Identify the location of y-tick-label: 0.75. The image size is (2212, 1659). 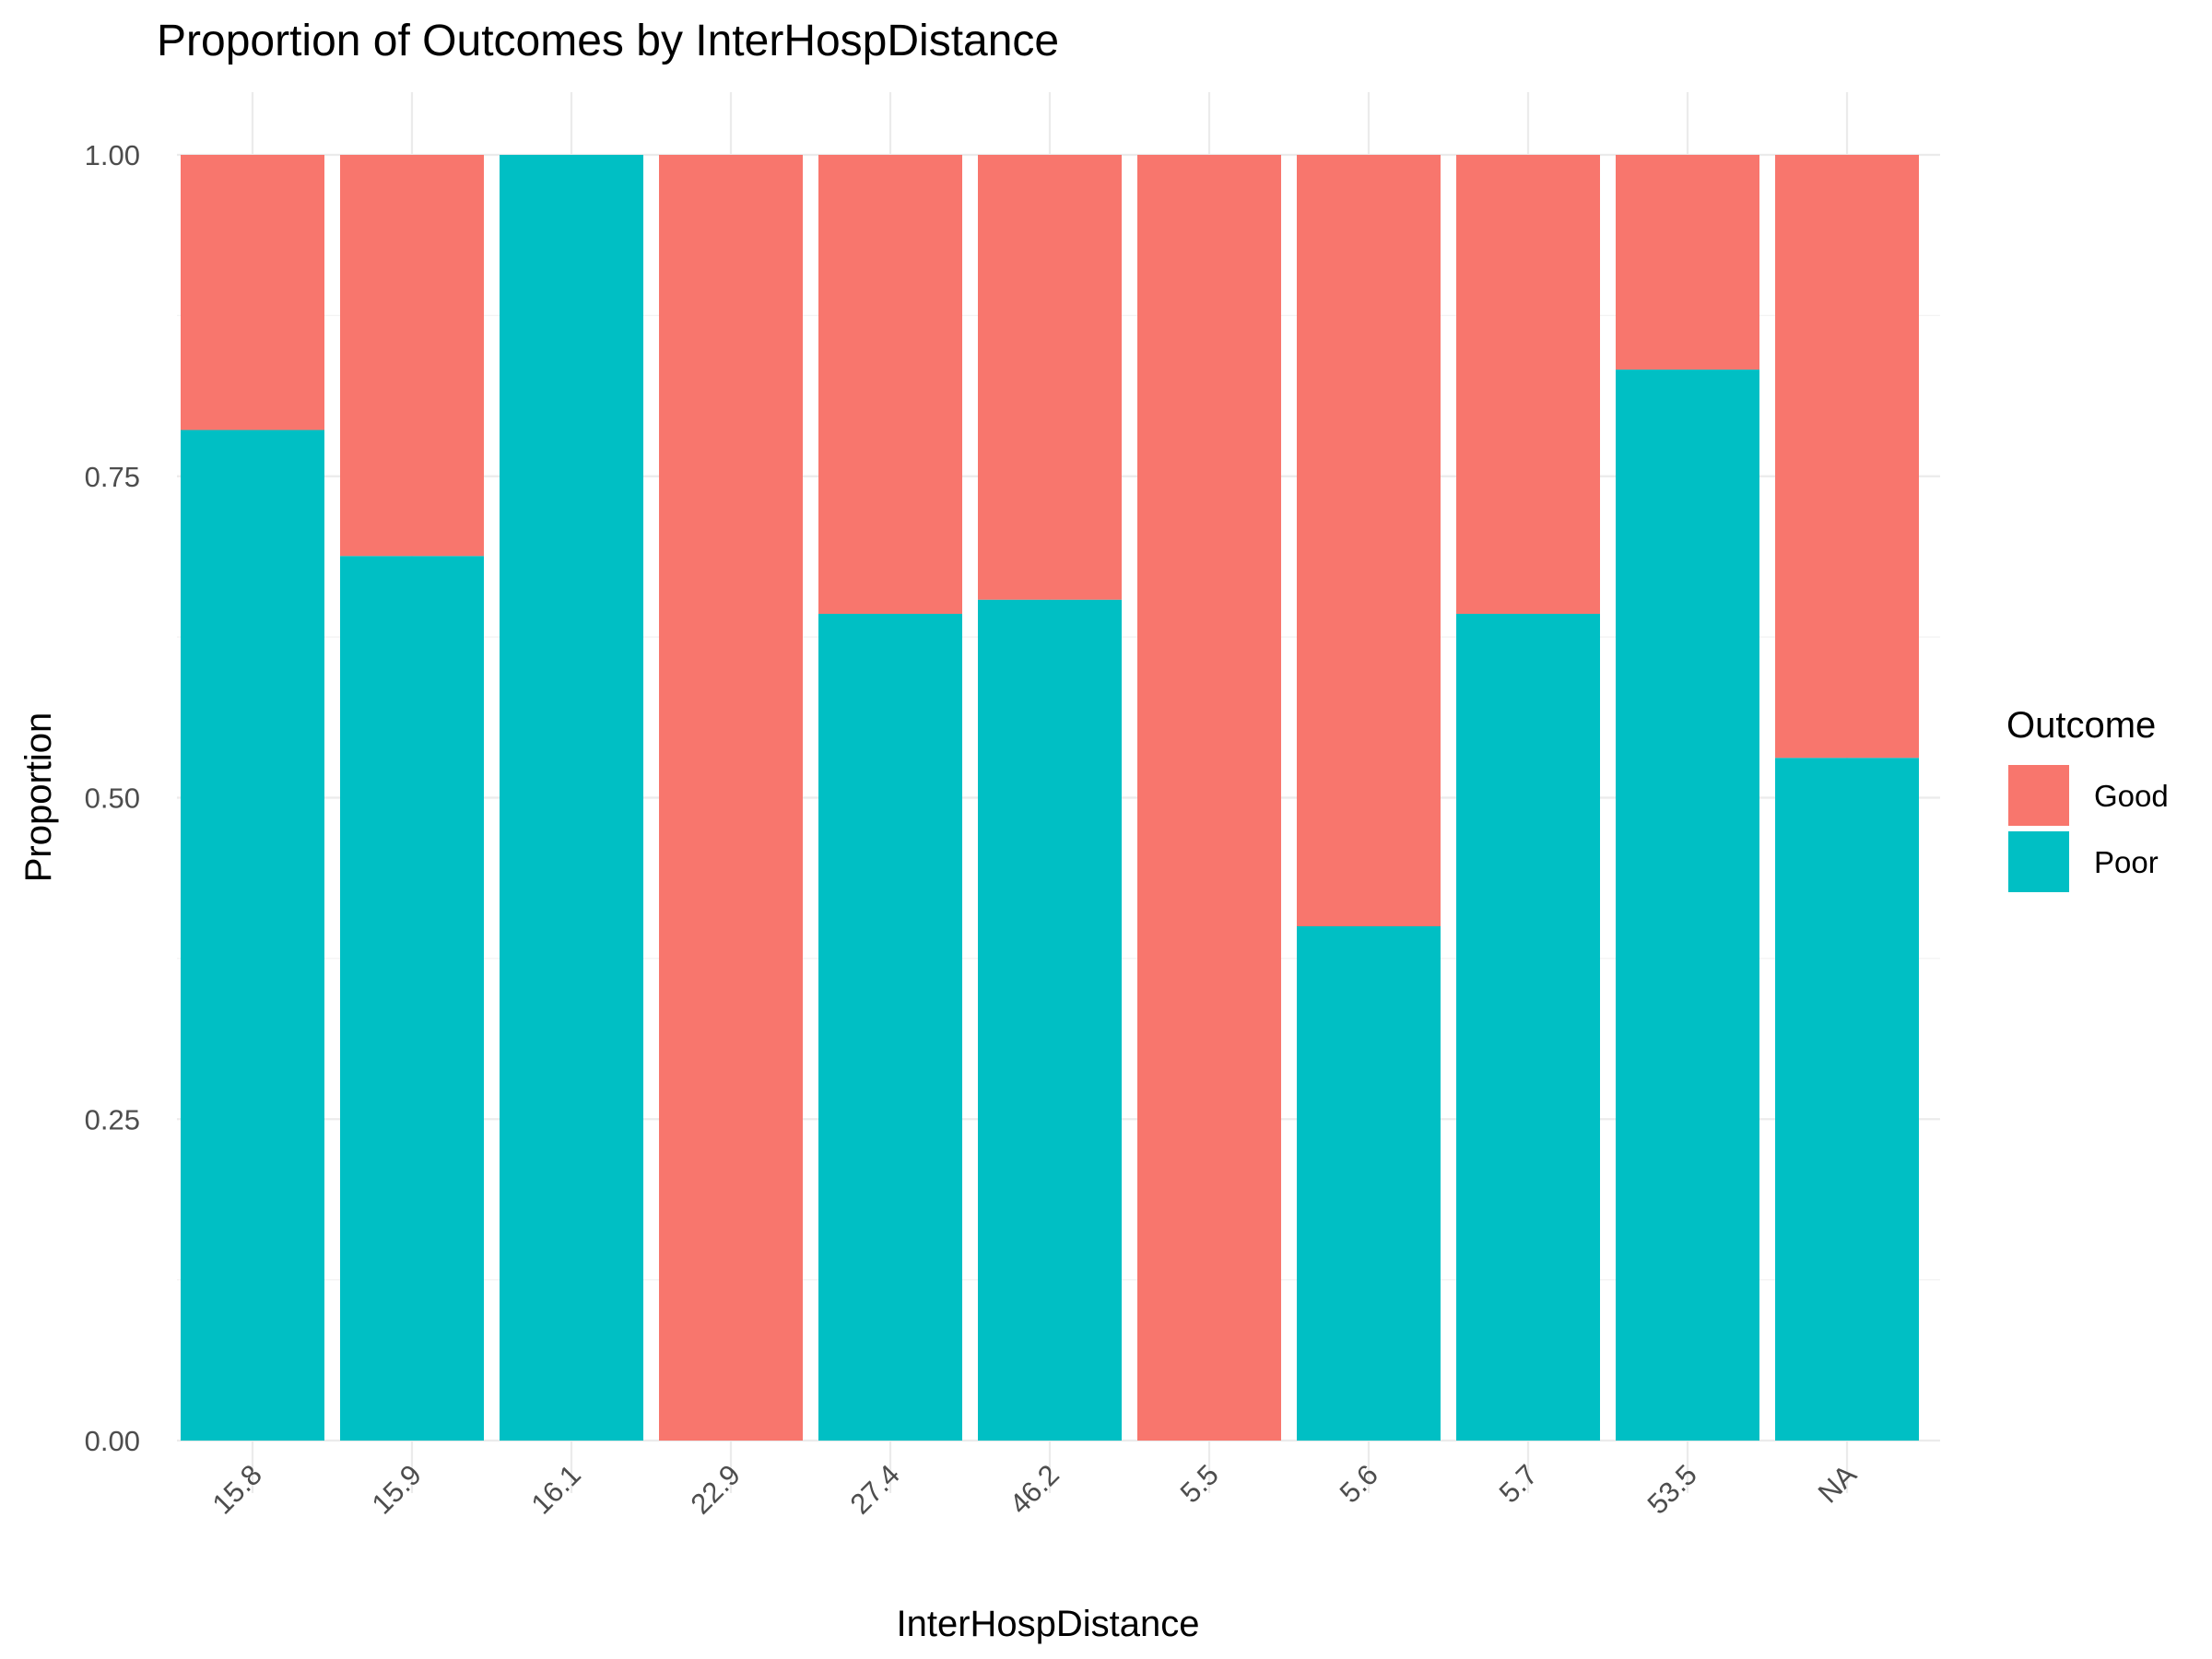
(112, 477).